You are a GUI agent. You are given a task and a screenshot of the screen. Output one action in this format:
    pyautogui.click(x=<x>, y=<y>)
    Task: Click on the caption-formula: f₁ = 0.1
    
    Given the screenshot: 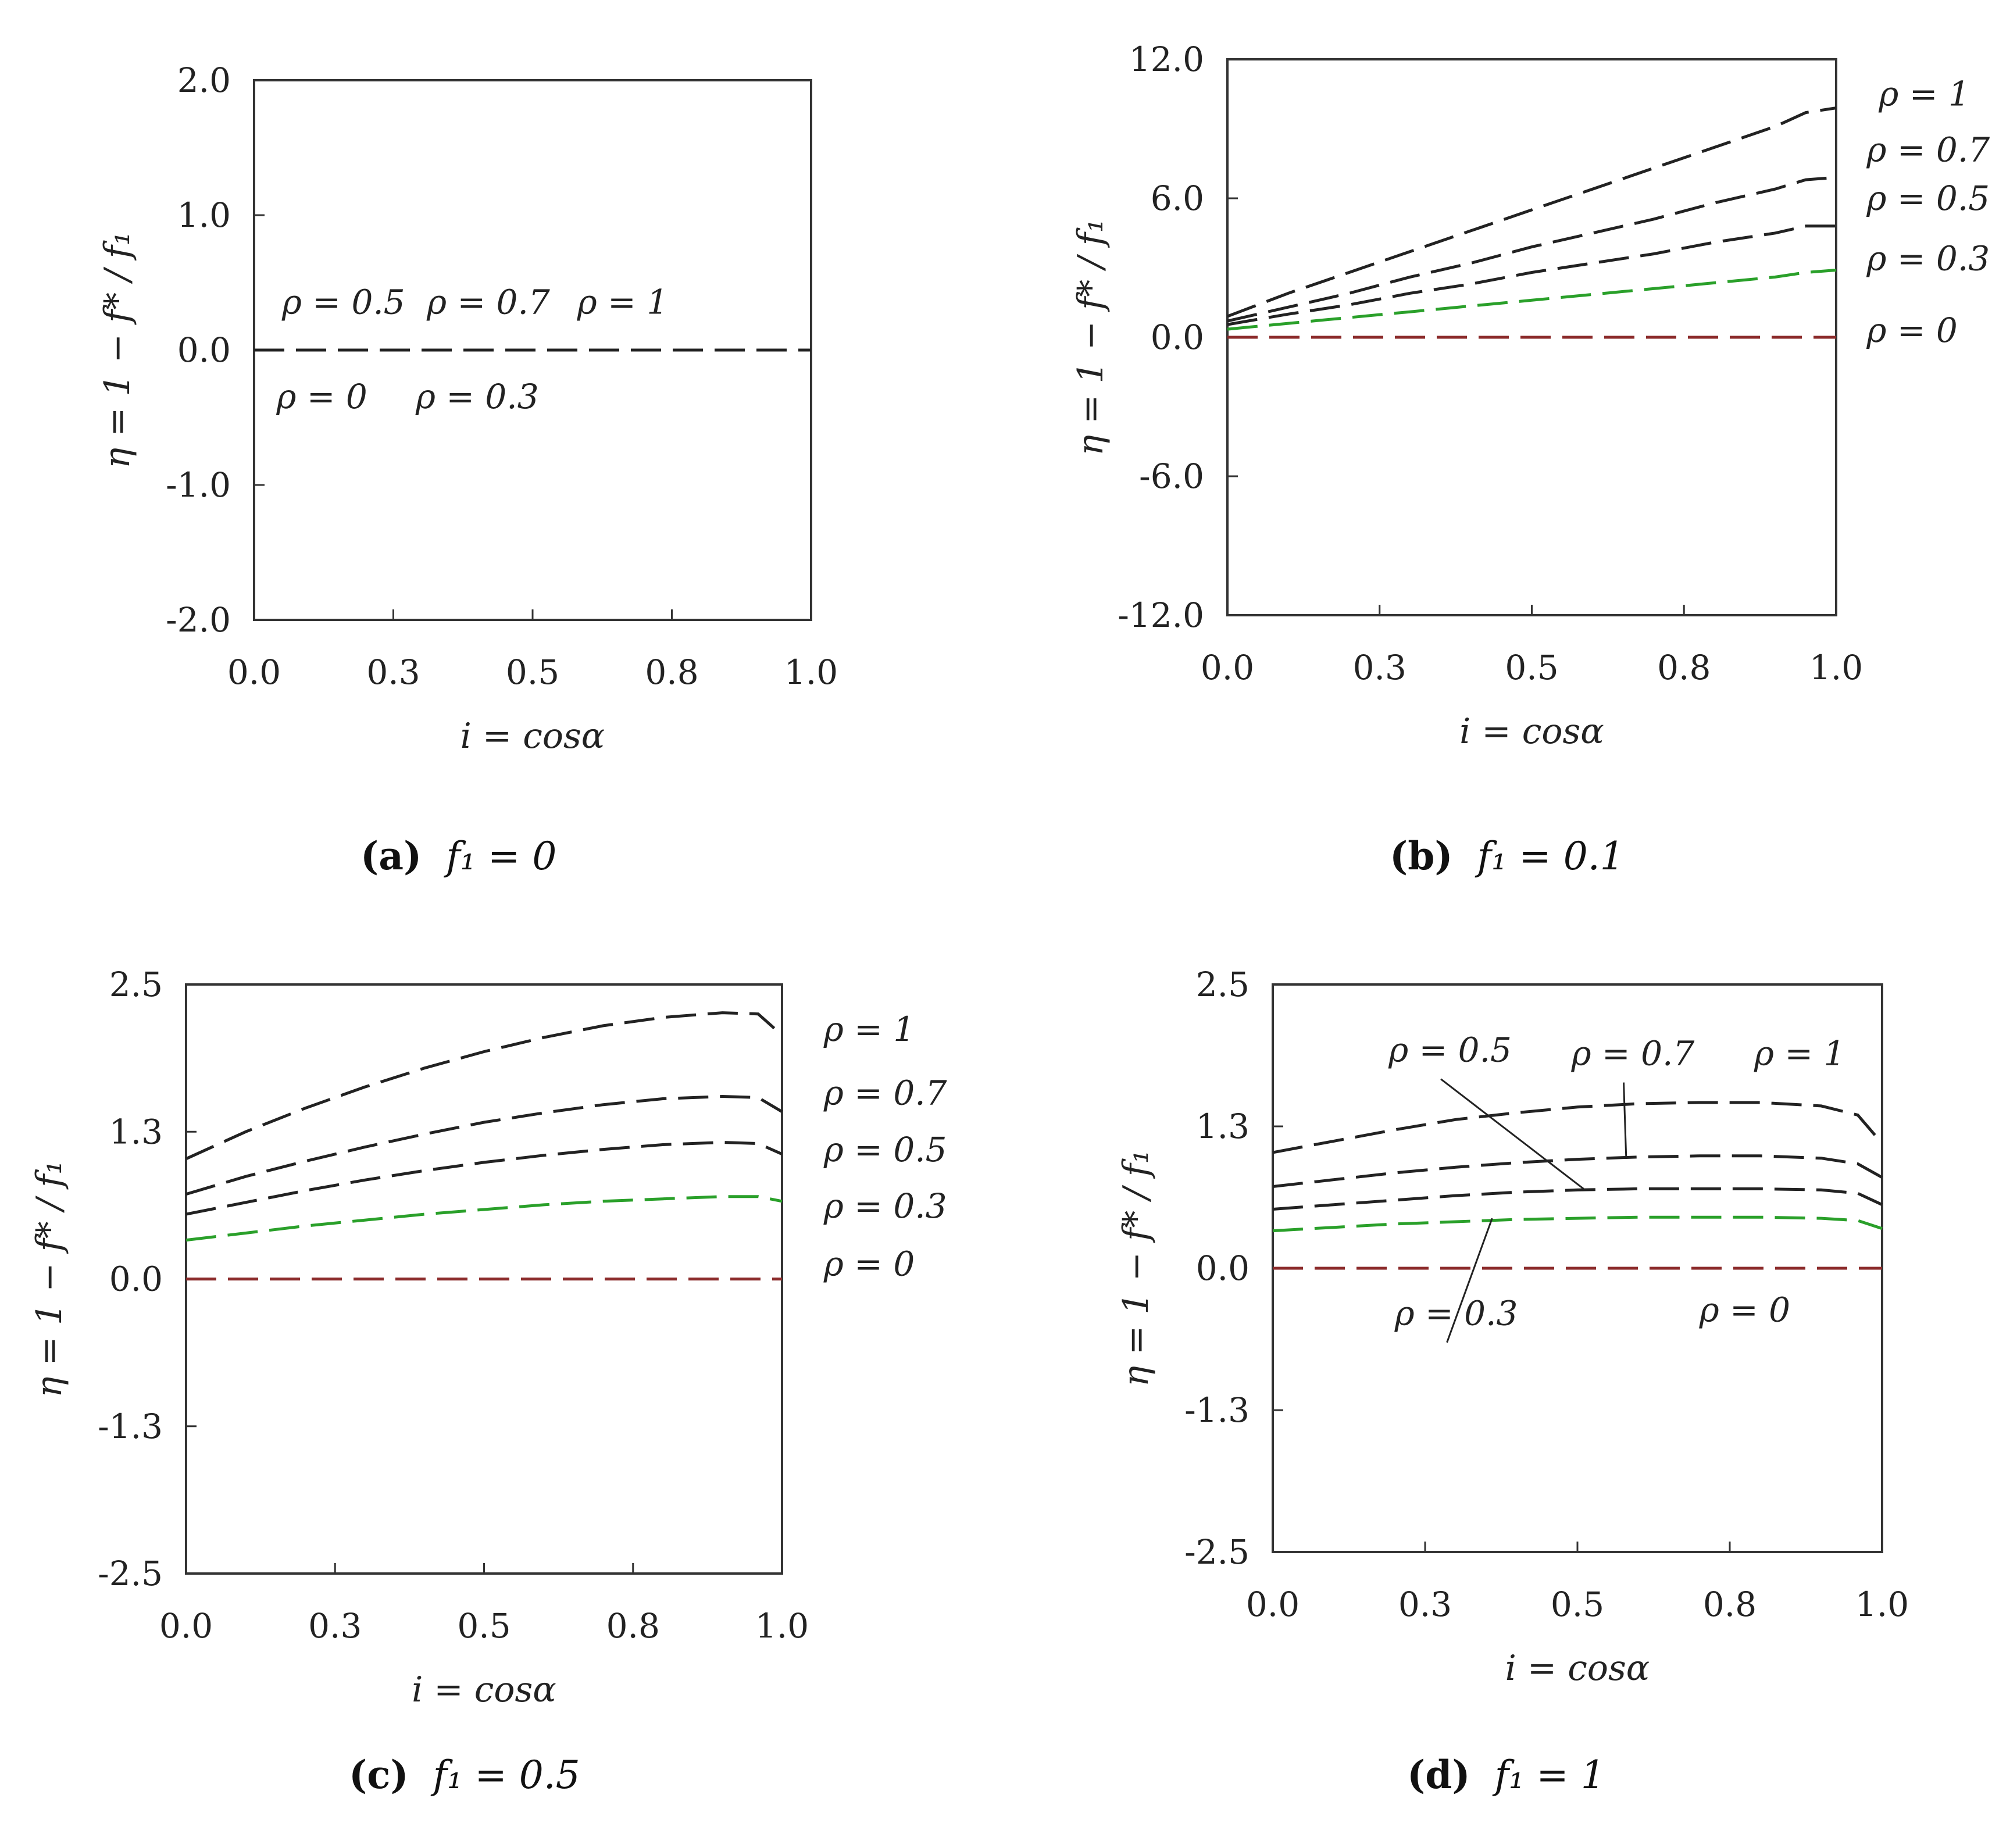 What is the action you would take?
    pyautogui.click(x=1539, y=856)
    